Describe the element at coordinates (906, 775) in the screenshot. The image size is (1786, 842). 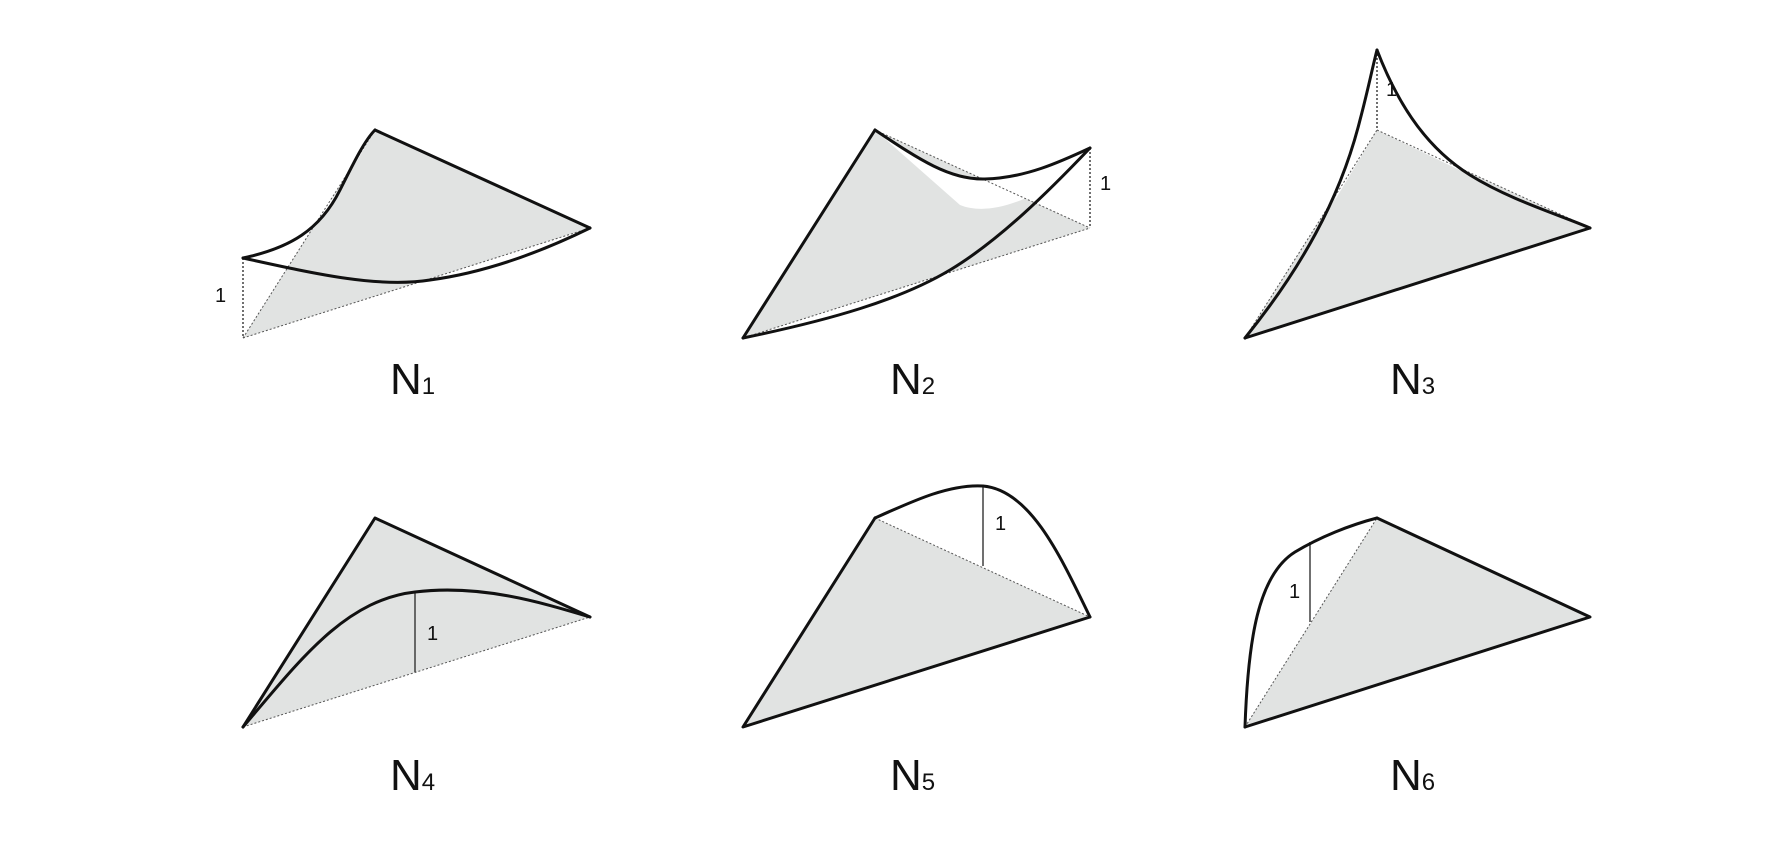
I see `n5-letter: N` at that location.